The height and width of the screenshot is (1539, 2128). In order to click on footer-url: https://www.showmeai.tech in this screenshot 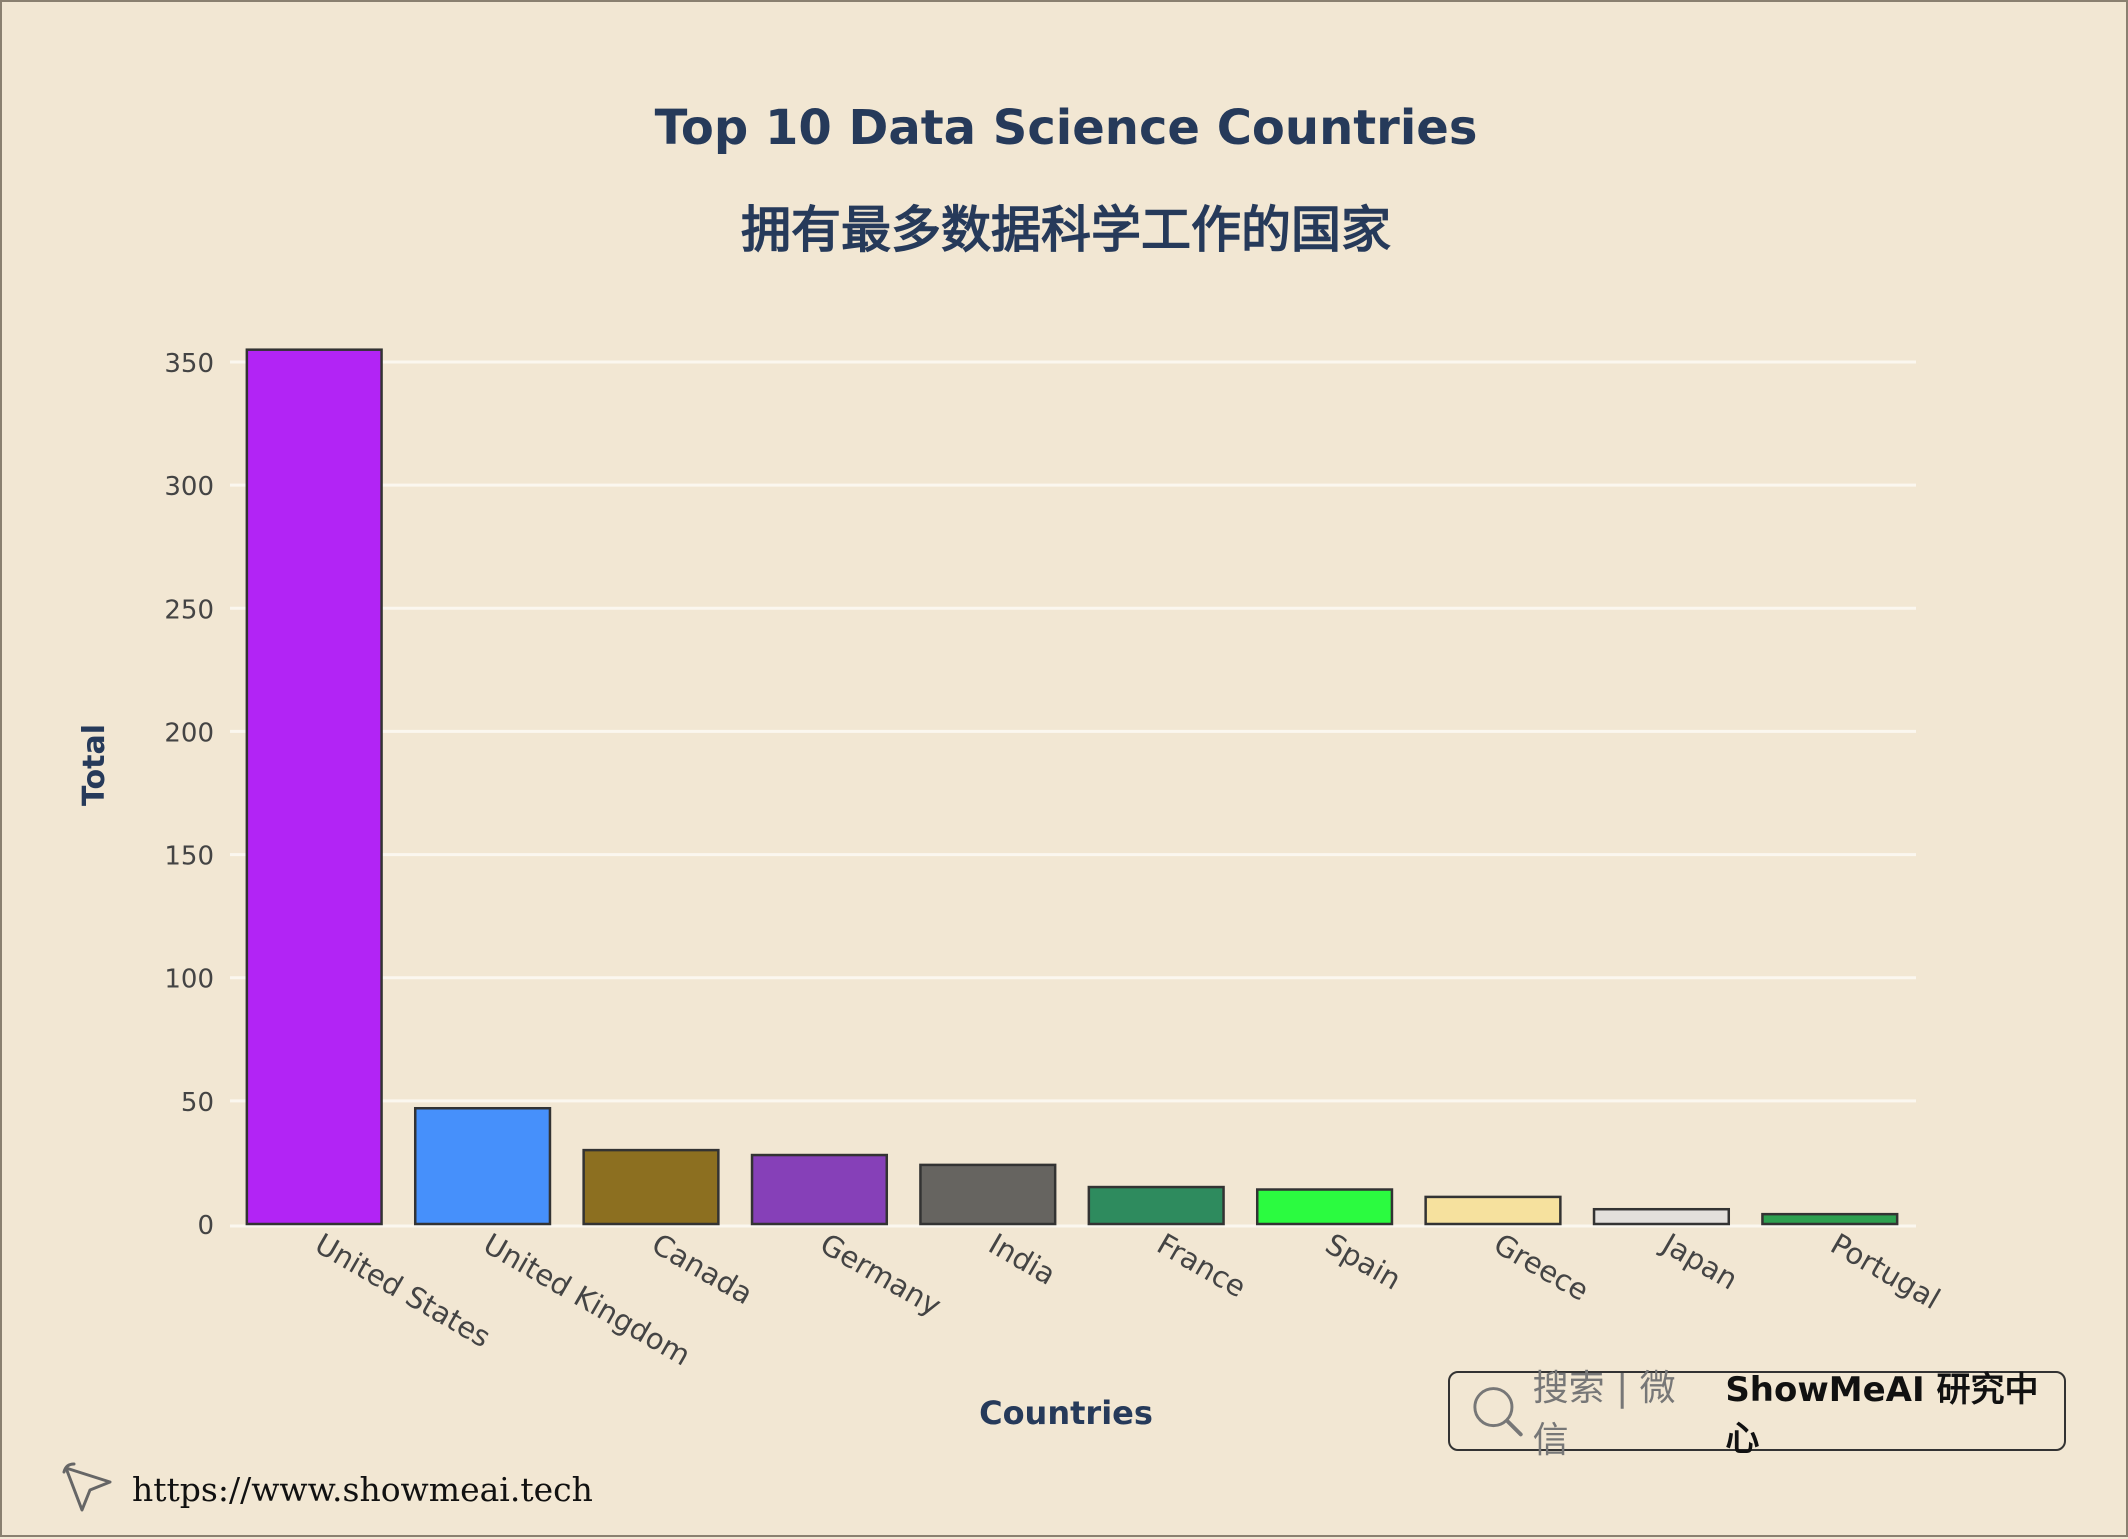, I will do `click(362, 1489)`.